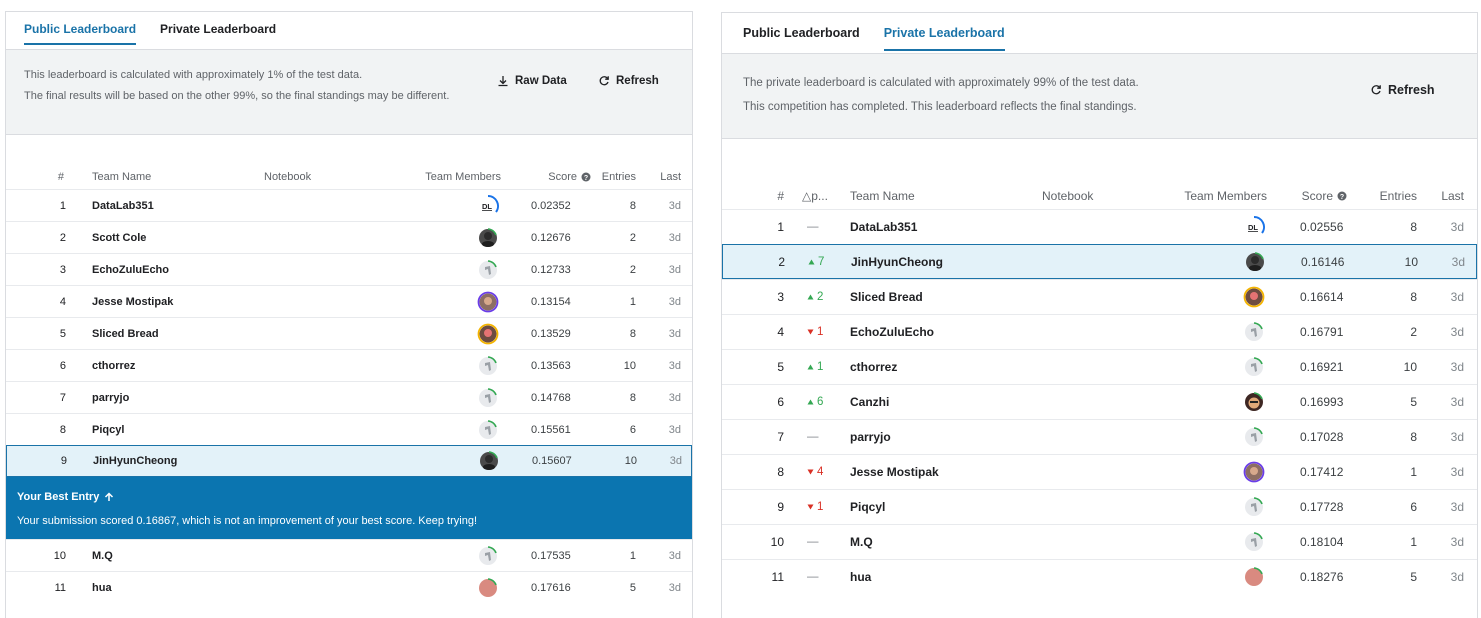 The image size is (1481, 618). I want to click on table-row: 7 parryjo 0.14768 8 3d, so click(349, 397).